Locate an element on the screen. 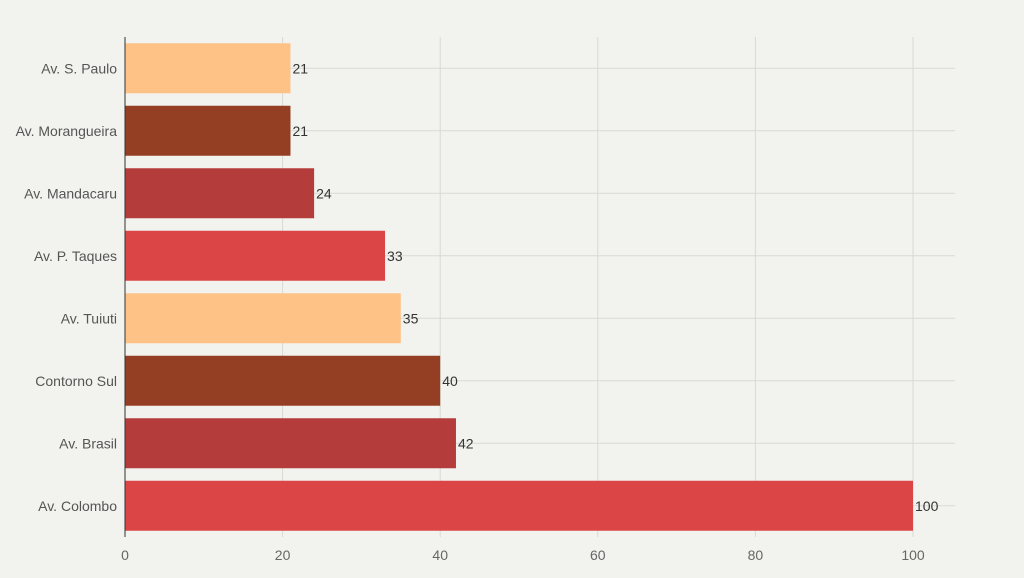 This screenshot has height=578, width=1024. category-label-7: Av. Colombo is located at coordinates (77, 506).